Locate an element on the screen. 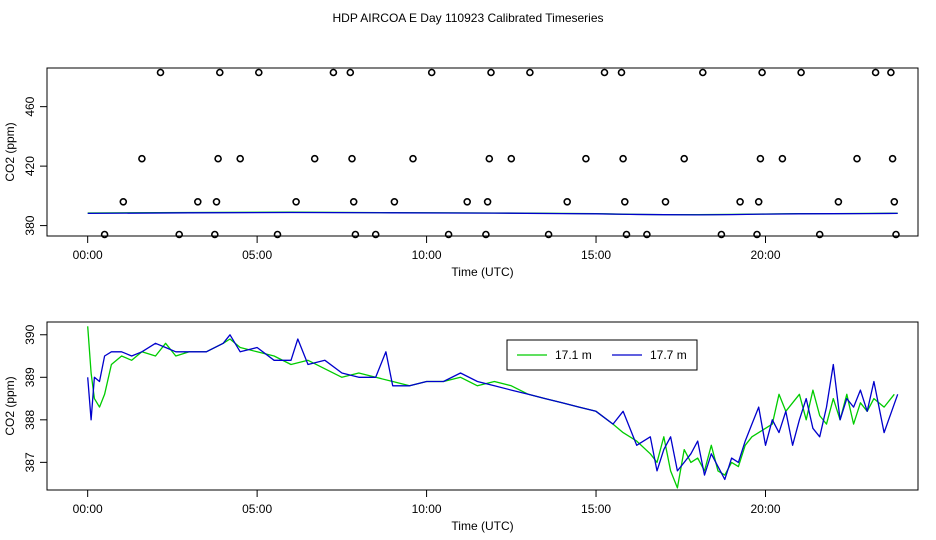  y-tick-label: 389 is located at coordinates (30, 377).